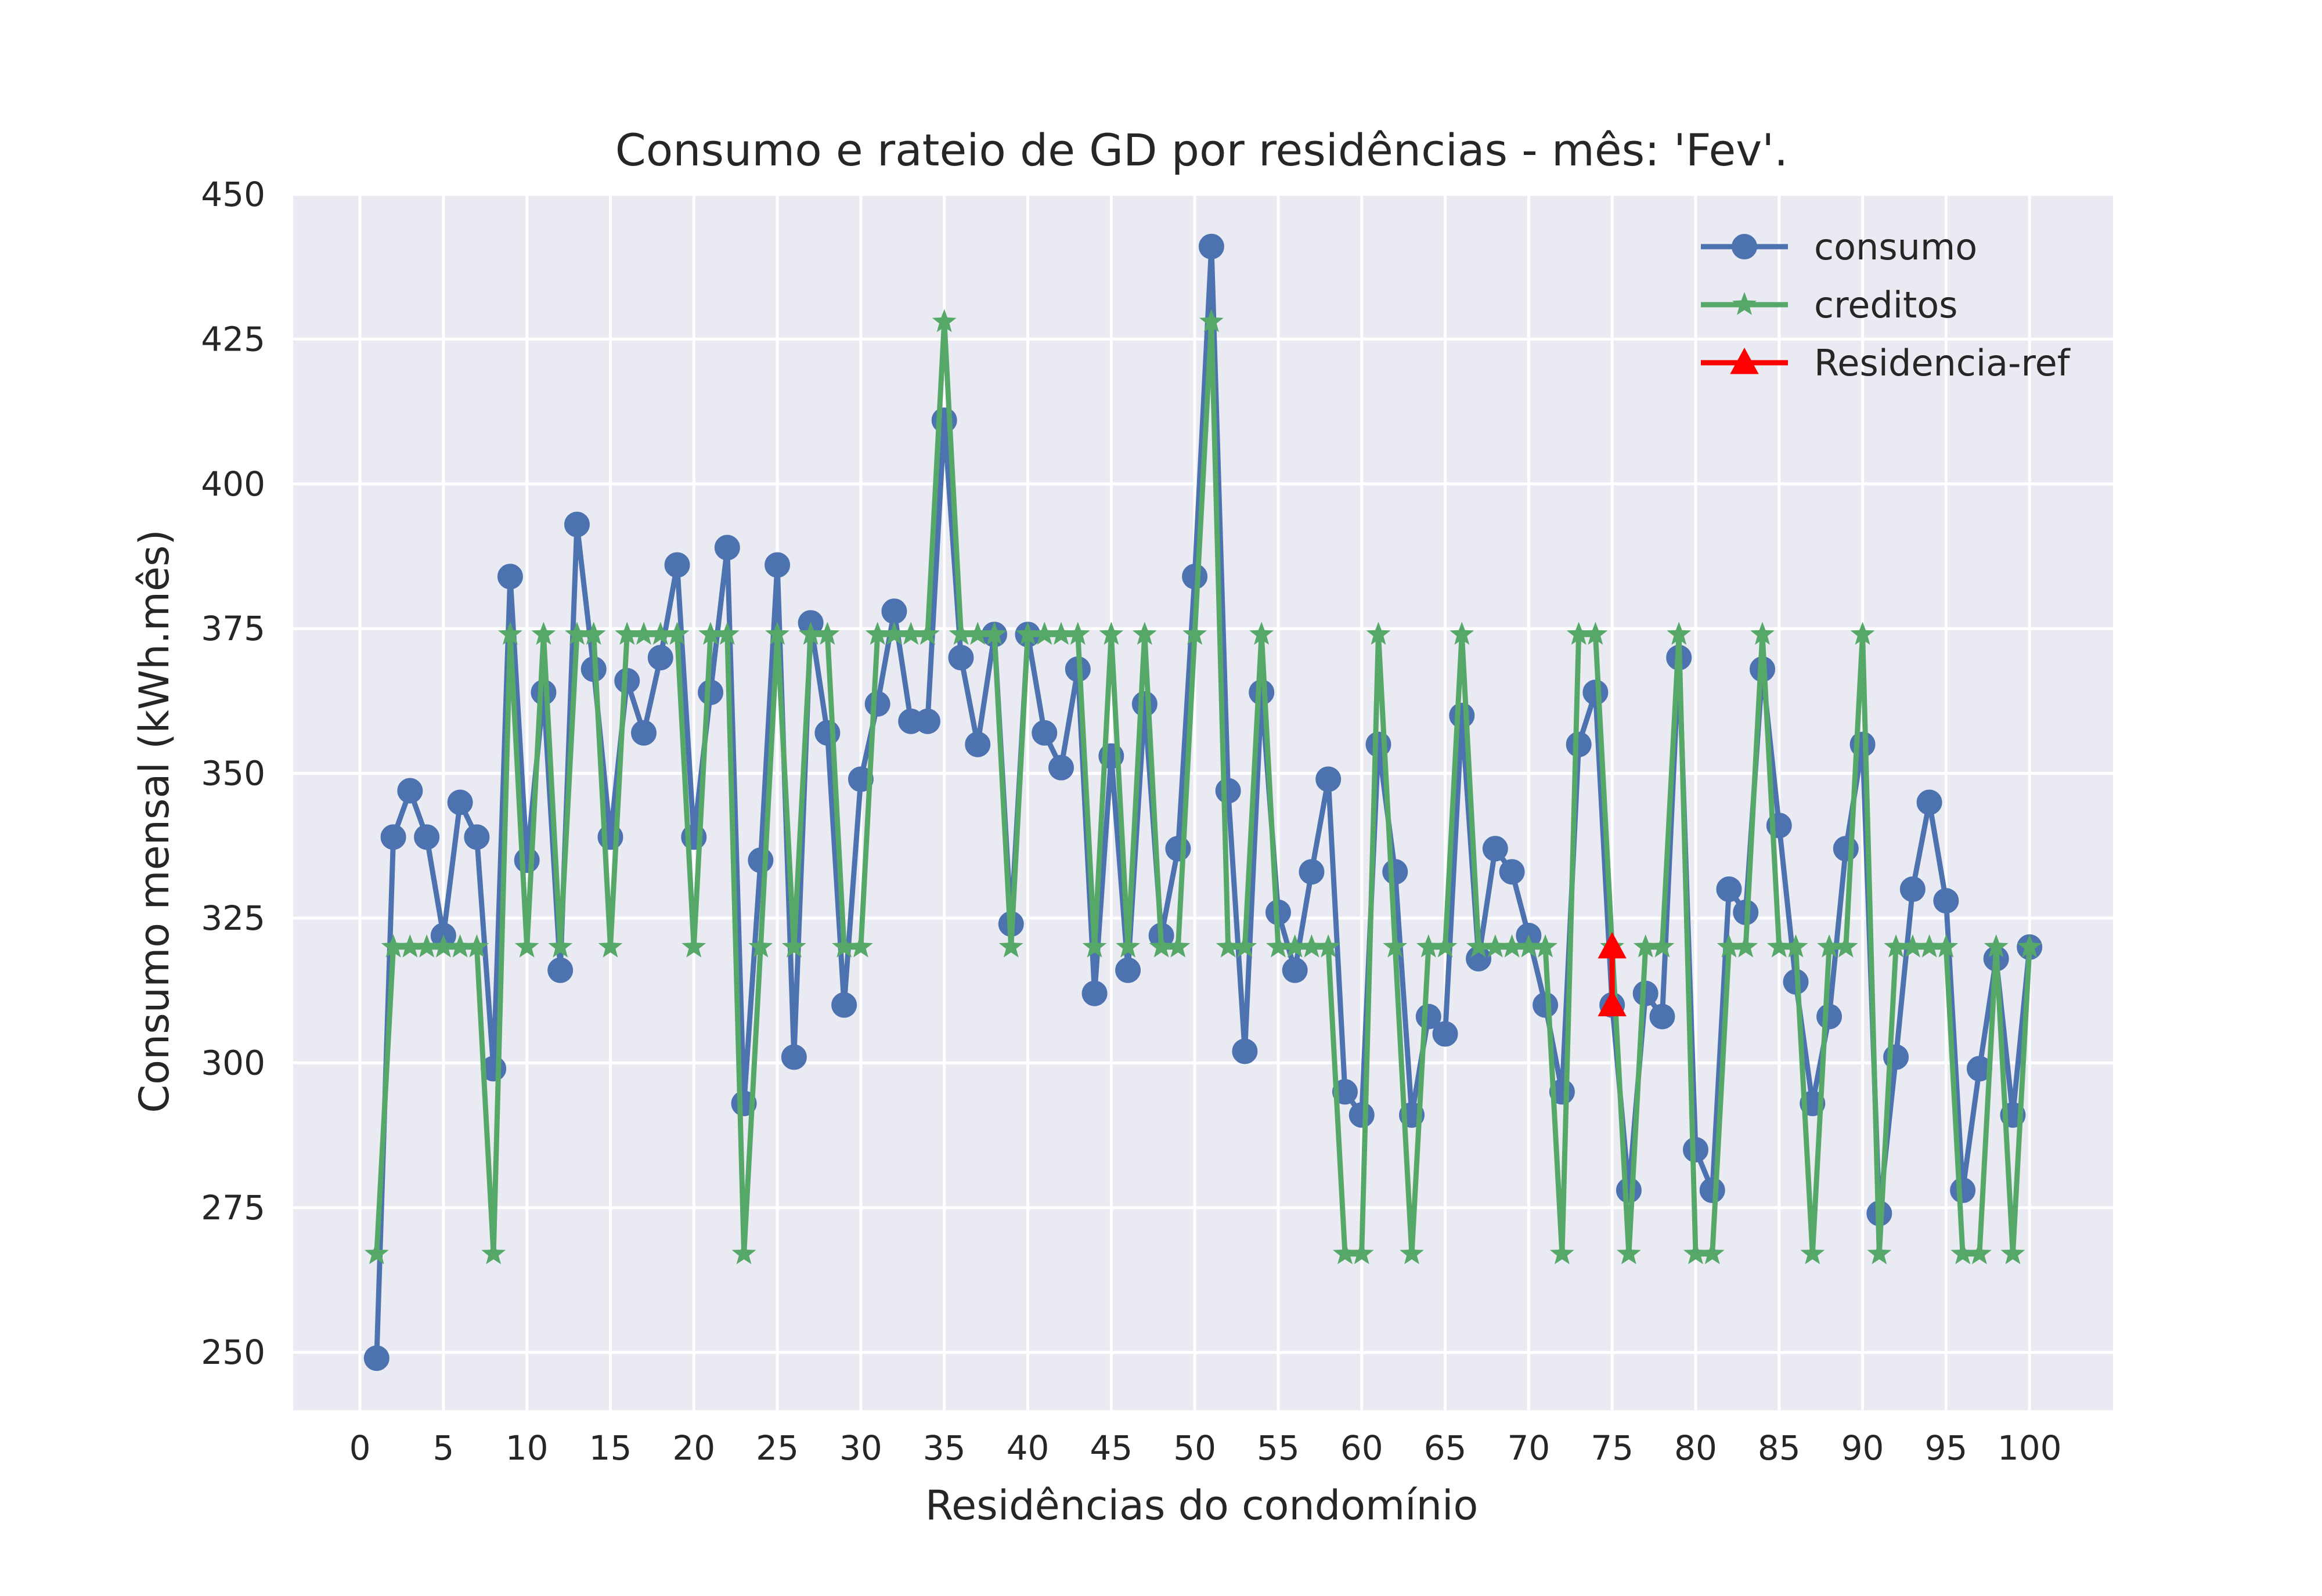  Describe the element at coordinates (1612, 974) in the screenshot. I see `series-residencia-ref` at that location.